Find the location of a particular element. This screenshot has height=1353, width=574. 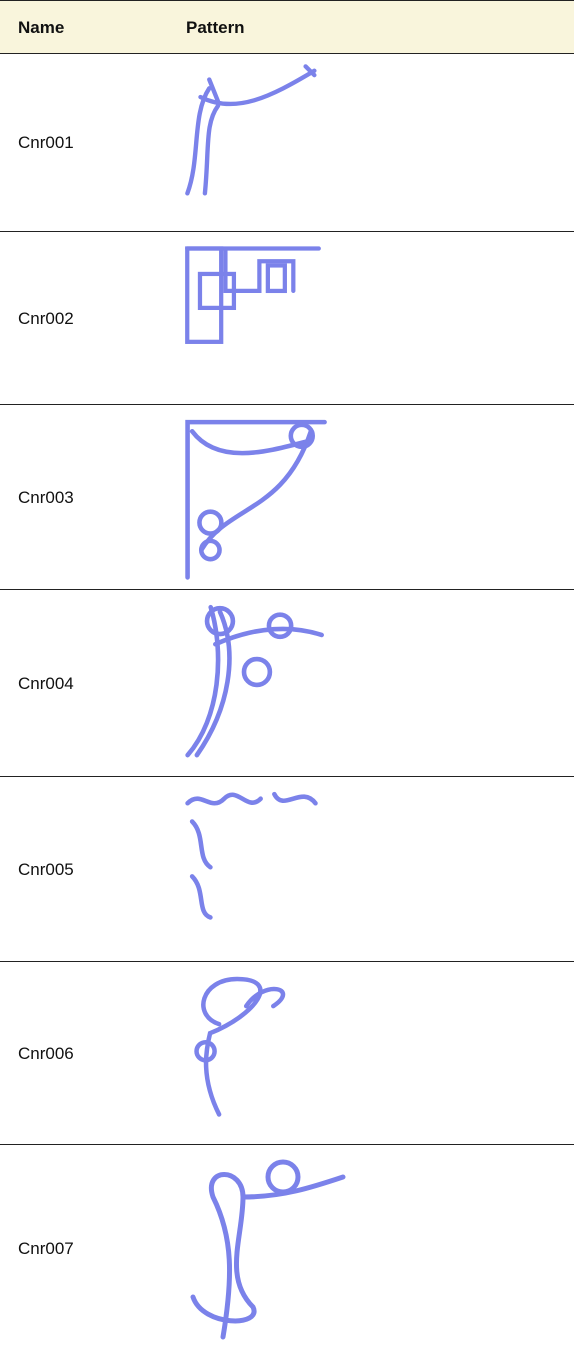

table-row: Cnr006 is located at coordinates (287, 1053).